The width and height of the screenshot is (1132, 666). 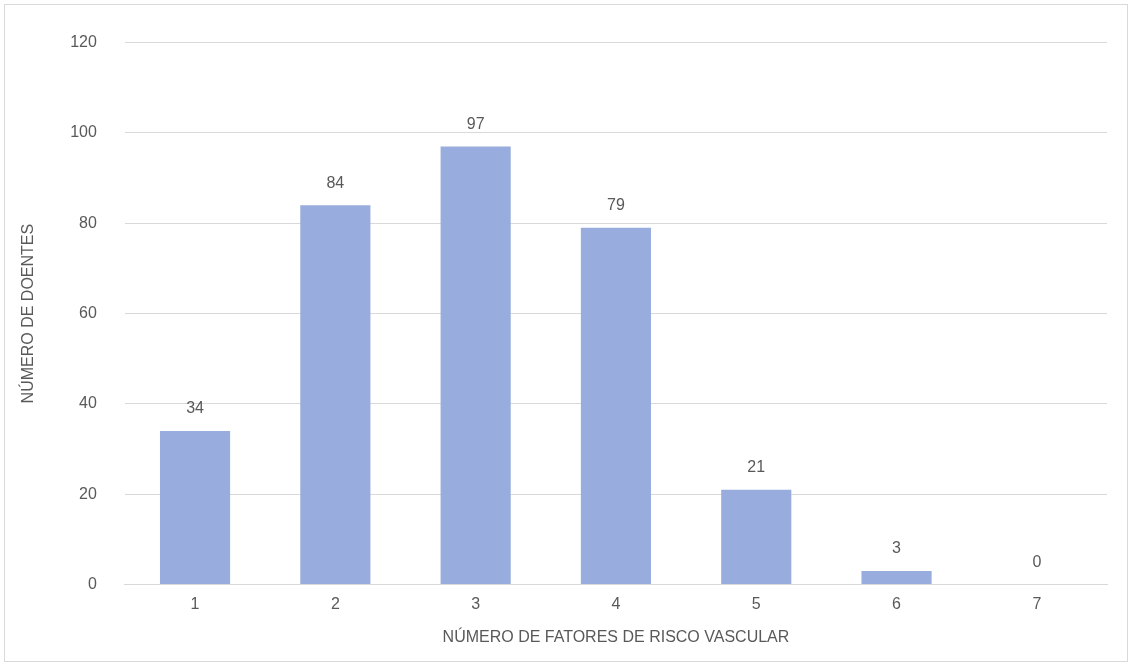 I want to click on x-tick-label: 1, so click(x=195, y=603).